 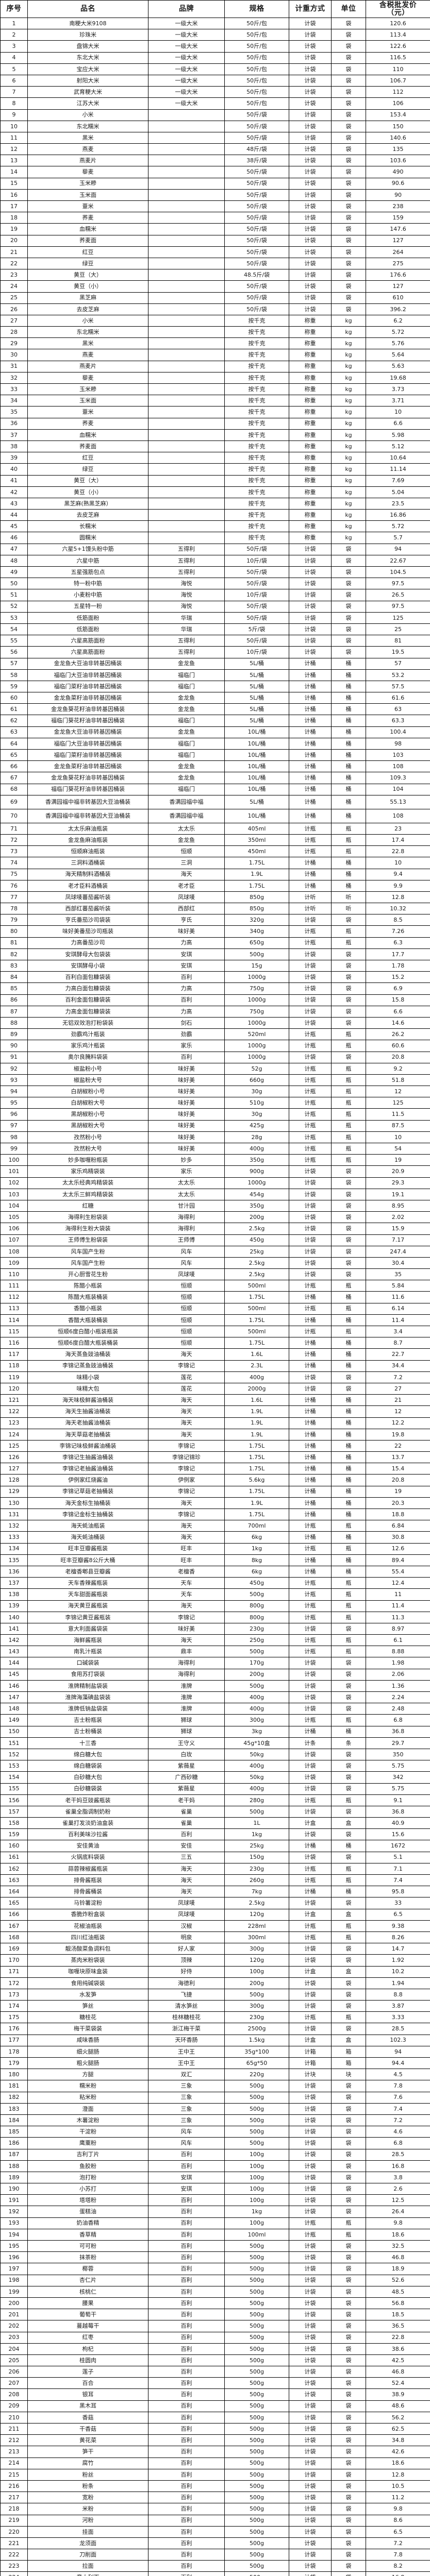 I want to click on cell-spec: 10斤/袋, so click(x=256, y=560).